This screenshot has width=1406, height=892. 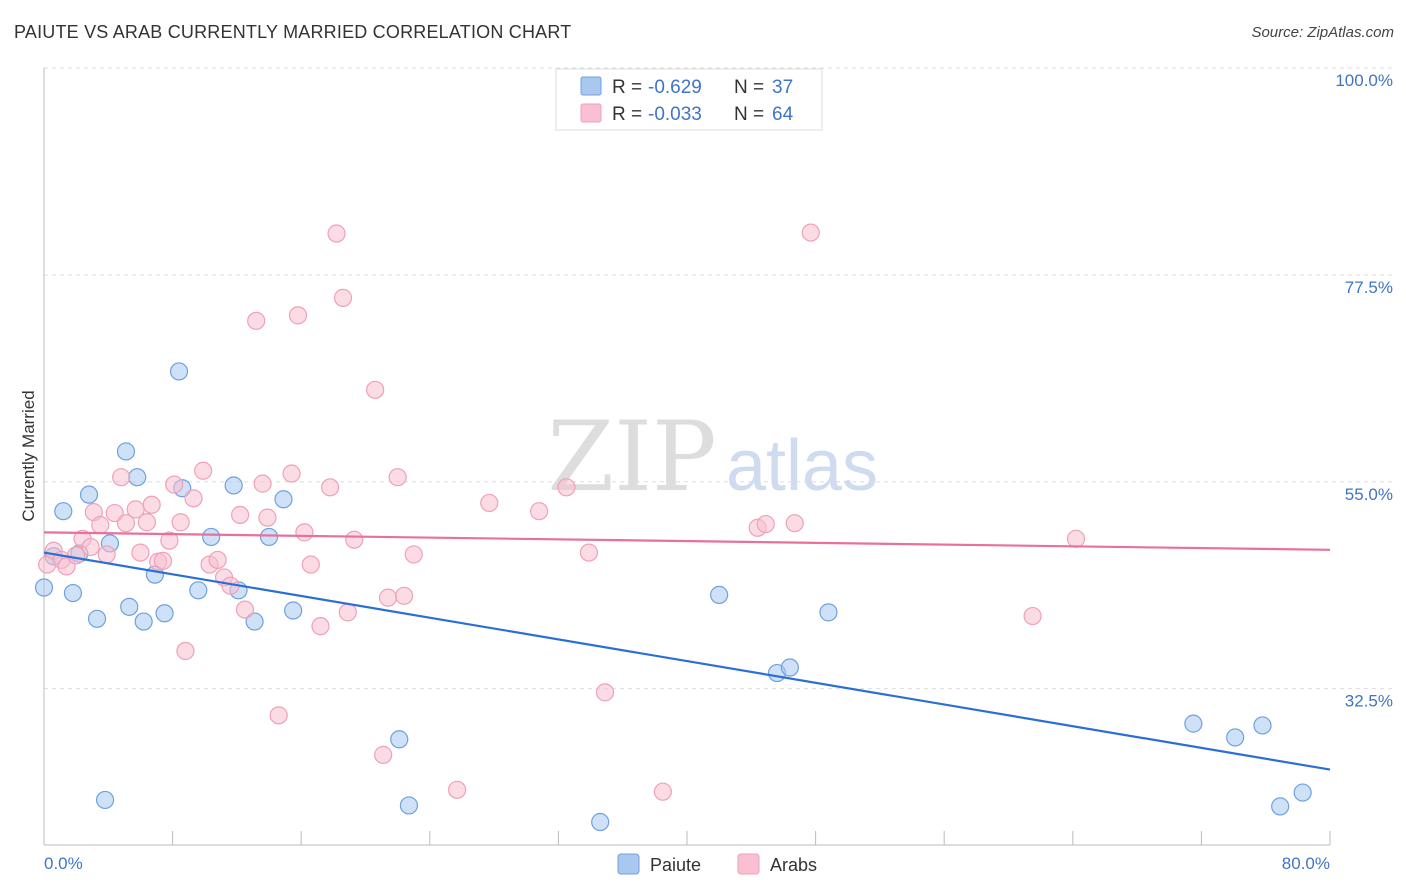 What do you see at coordinates (687, 541) in the screenshot?
I see `arab-trend-line` at bounding box center [687, 541].